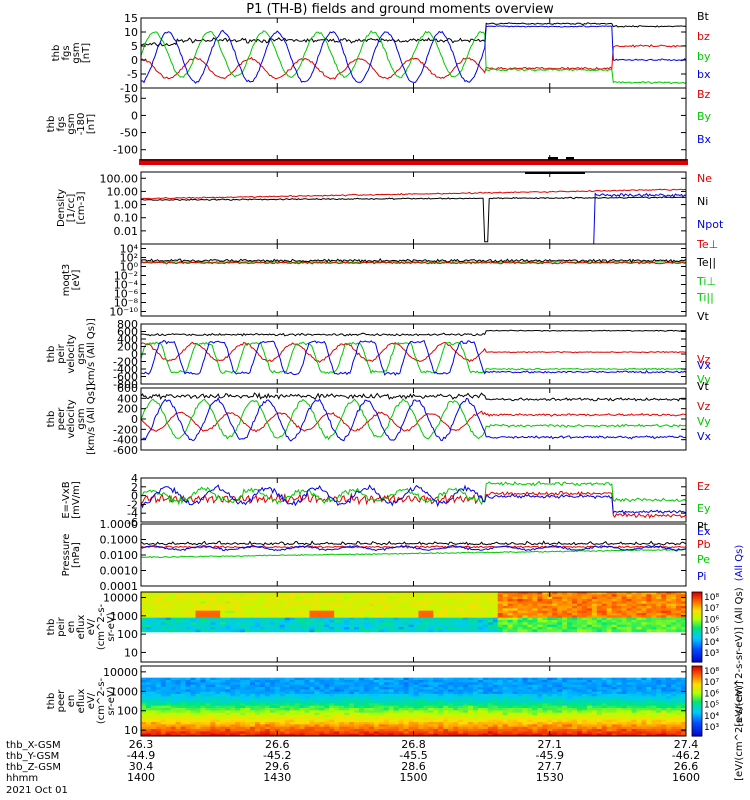  What do you see at coordinates (711, 683) in the screenshot?
I see `colorbar-tick-label: 10⁷` at bounding box center [711, 683].